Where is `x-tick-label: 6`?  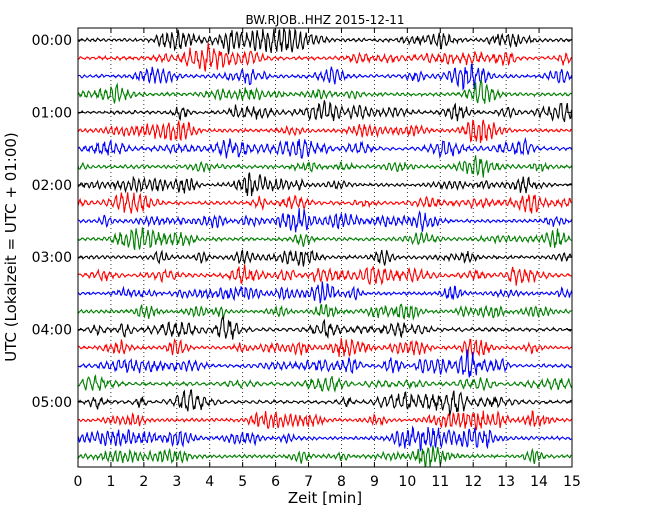
x-tick-label: 6 is located at coordinates (275, 482).